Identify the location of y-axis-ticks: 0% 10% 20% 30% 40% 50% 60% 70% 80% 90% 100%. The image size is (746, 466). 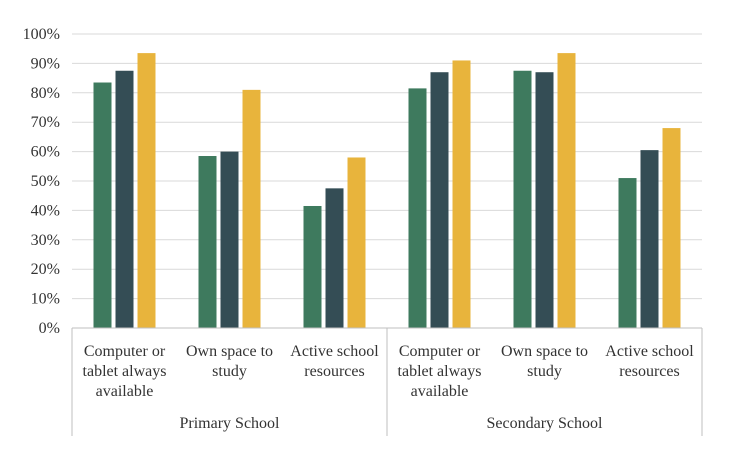
(41, 181).